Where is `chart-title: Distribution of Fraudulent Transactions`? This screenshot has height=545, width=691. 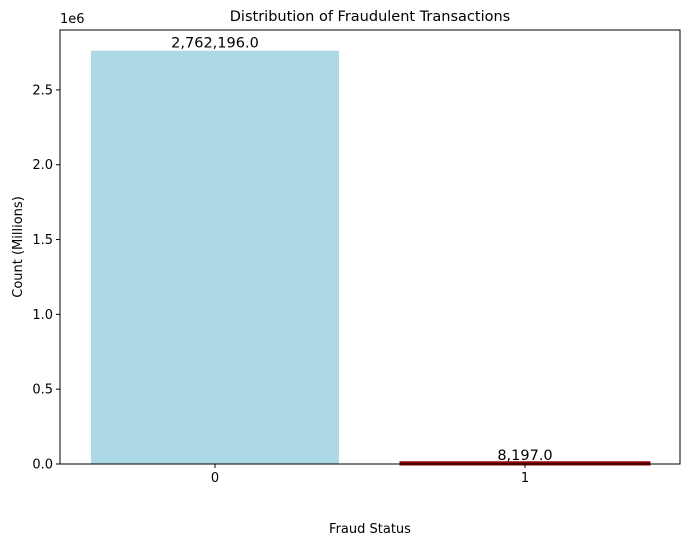 chart-title: Distribution of Fraudulent Transactions is located at coordinates (370, 17).